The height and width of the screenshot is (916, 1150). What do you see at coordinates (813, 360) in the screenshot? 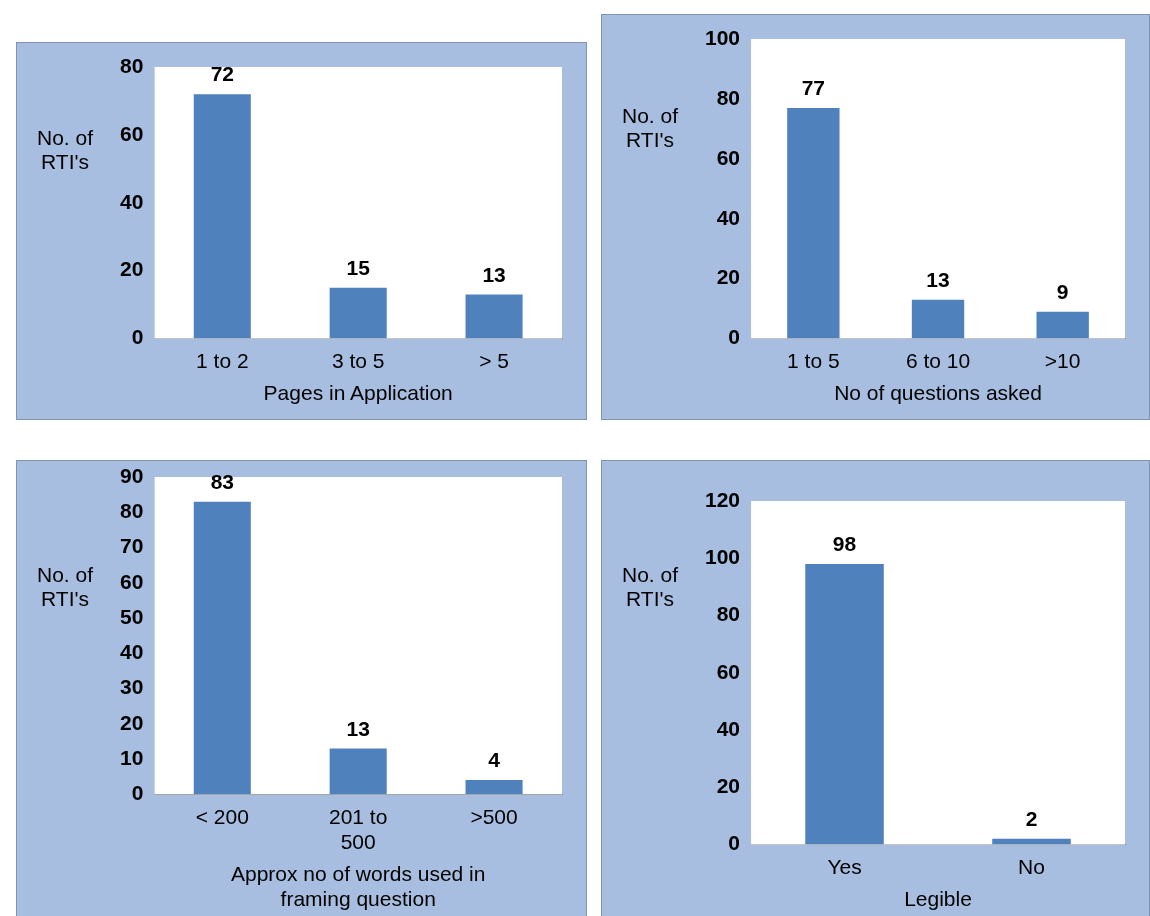
I see `x-tick-label: 1 to 5` at bounding box center [813, 360].